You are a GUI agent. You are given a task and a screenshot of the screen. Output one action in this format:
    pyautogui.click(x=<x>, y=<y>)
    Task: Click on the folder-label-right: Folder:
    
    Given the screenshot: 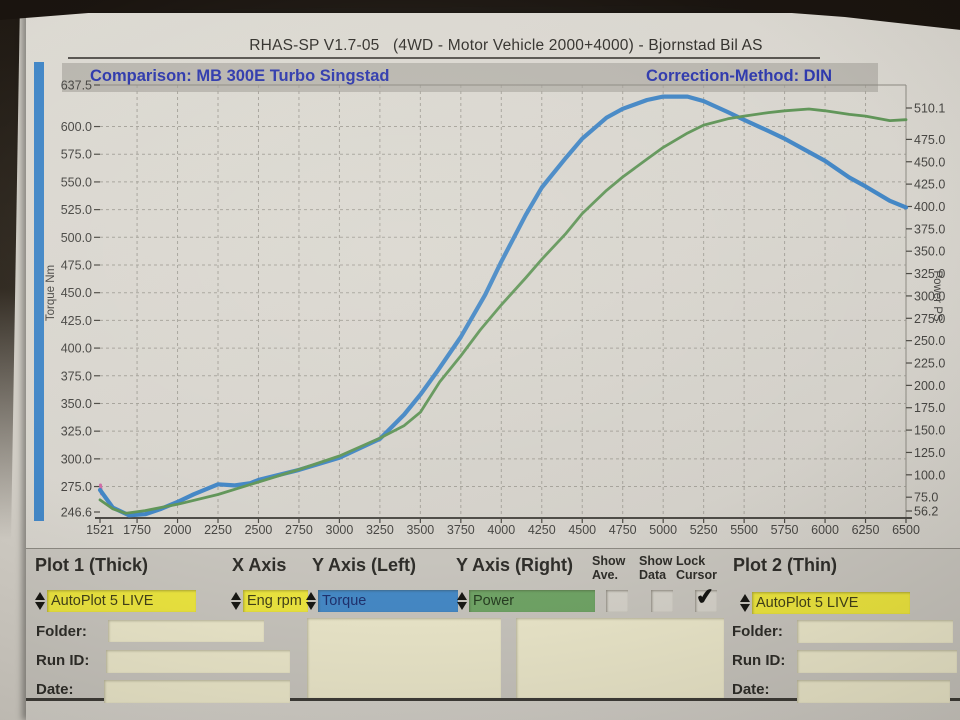 What is the action you would take?
    pyautogui.click(x=757, y=631)
    